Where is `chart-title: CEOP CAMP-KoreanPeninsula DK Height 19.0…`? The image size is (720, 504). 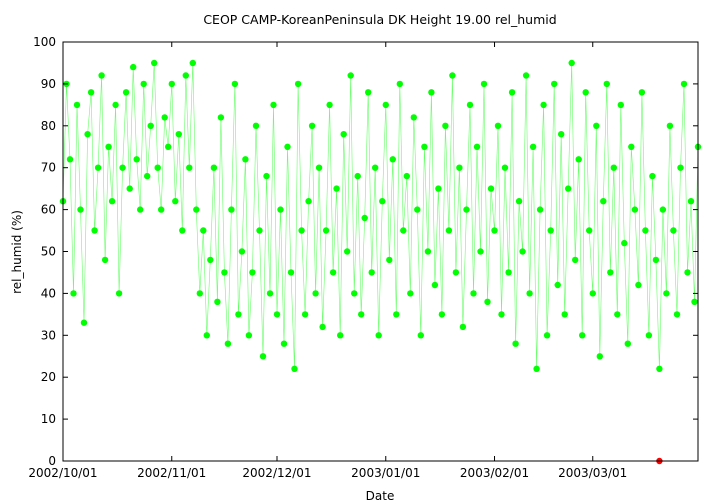 chart-title: CEOP CAMP-KoreanPeninsula DK Height 19.0… is located at coordinates (379, 19).